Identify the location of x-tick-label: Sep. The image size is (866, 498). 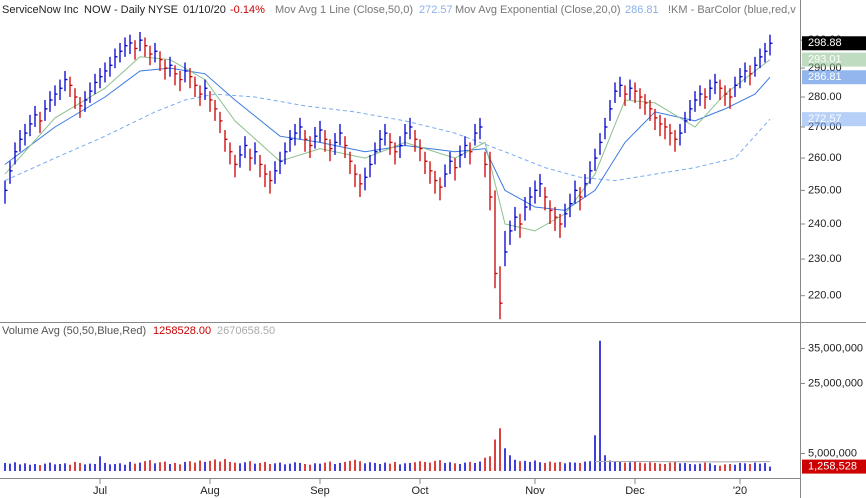
(320, 491).